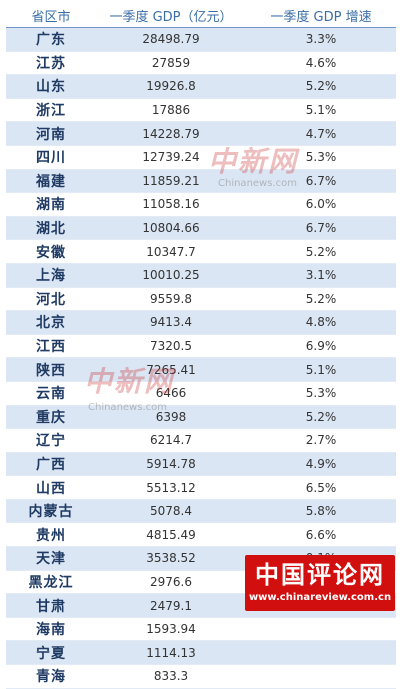 This screenshot has width=403, height=689. What do you see at coordinates (51, 653) in the screenshot?
I see `cell-province: 宁夏` at bounding box center [51, 653].